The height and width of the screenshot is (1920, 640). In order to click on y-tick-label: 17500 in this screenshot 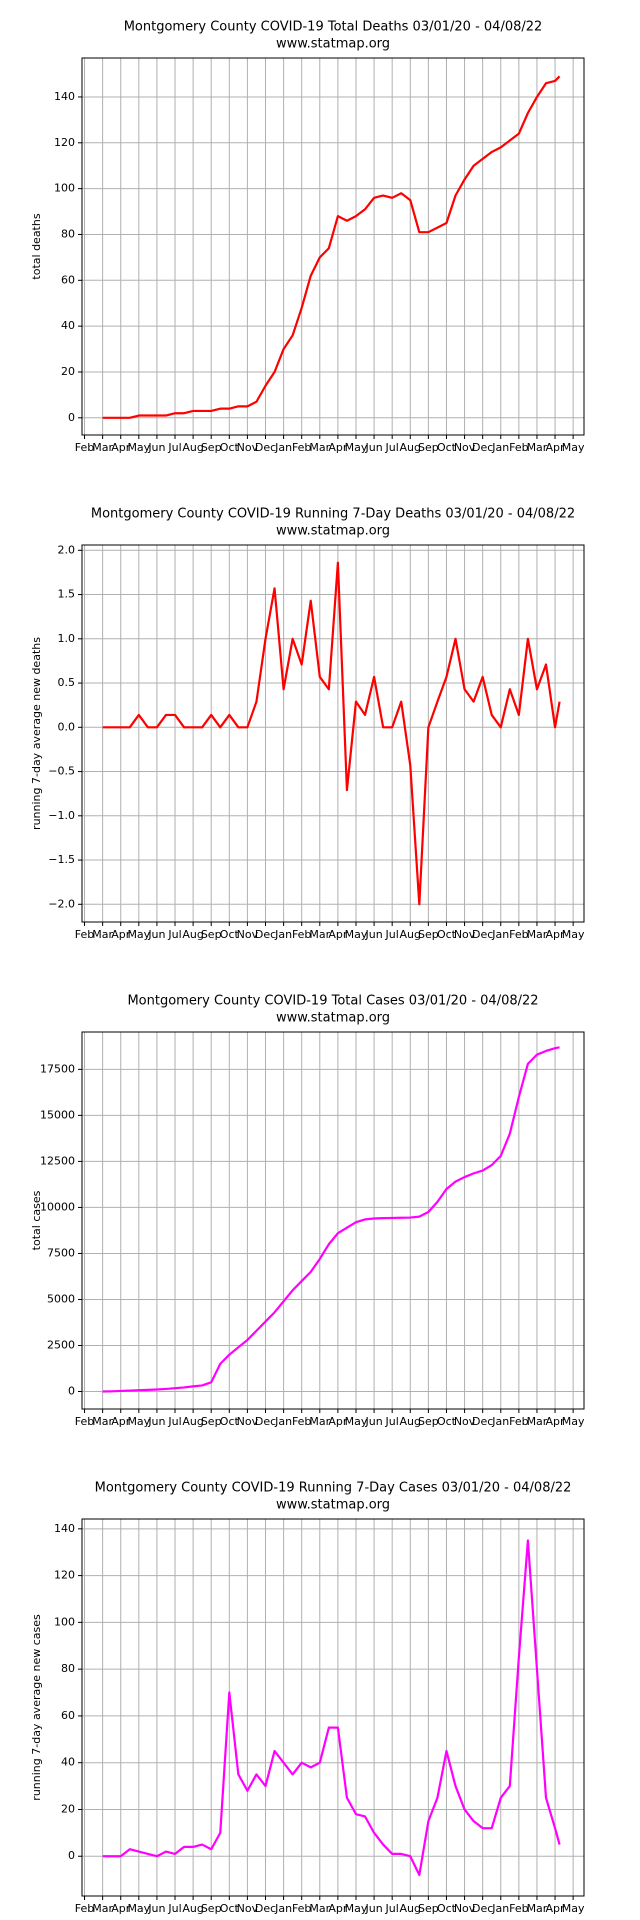, I will do `click(57, 1068)`.